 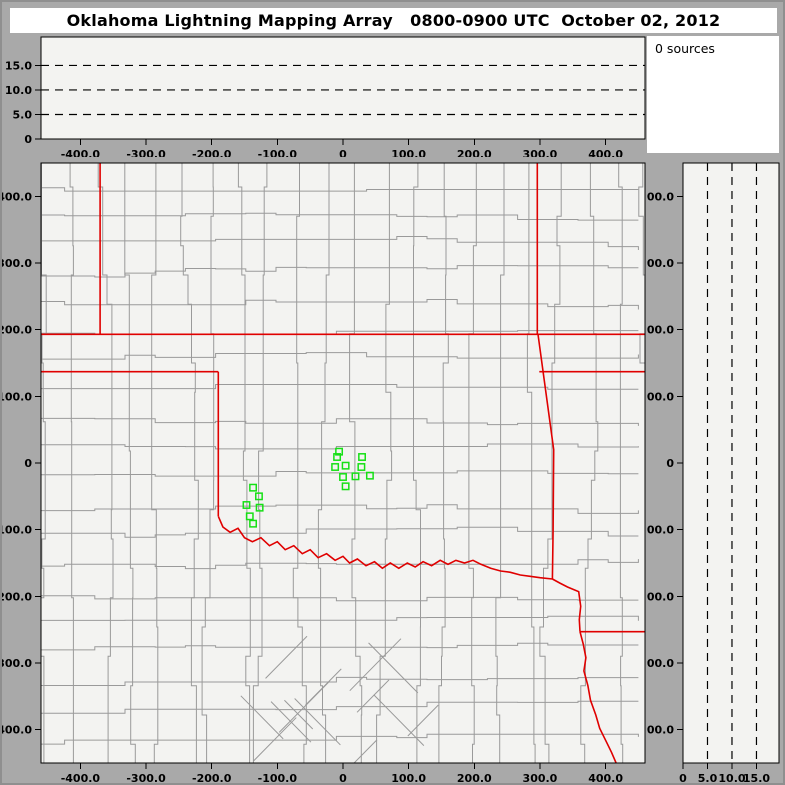 I want to click on y-tick-label: 5.0, so click(x=23, y=114).